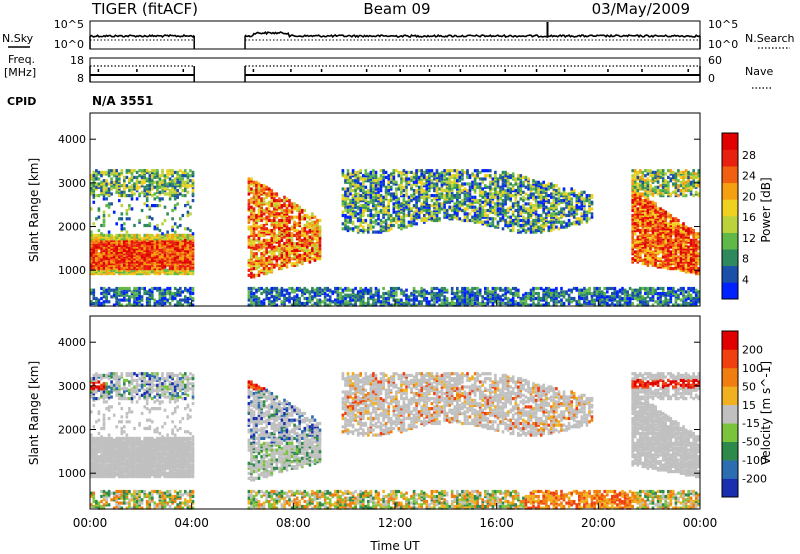 This screenshot has width=800, height=554. What do you see at coordinates (505, 70) in the screenshot?
I see `cpid-change-dot` at bounding box center [505, 70].